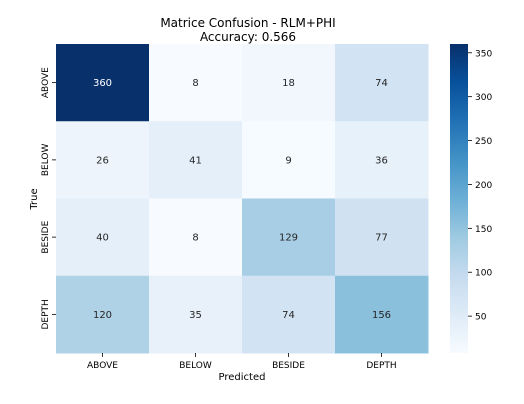 The image size is (524, 404). I want to click on colorbar-tick-label: 200, so click(483, 186).